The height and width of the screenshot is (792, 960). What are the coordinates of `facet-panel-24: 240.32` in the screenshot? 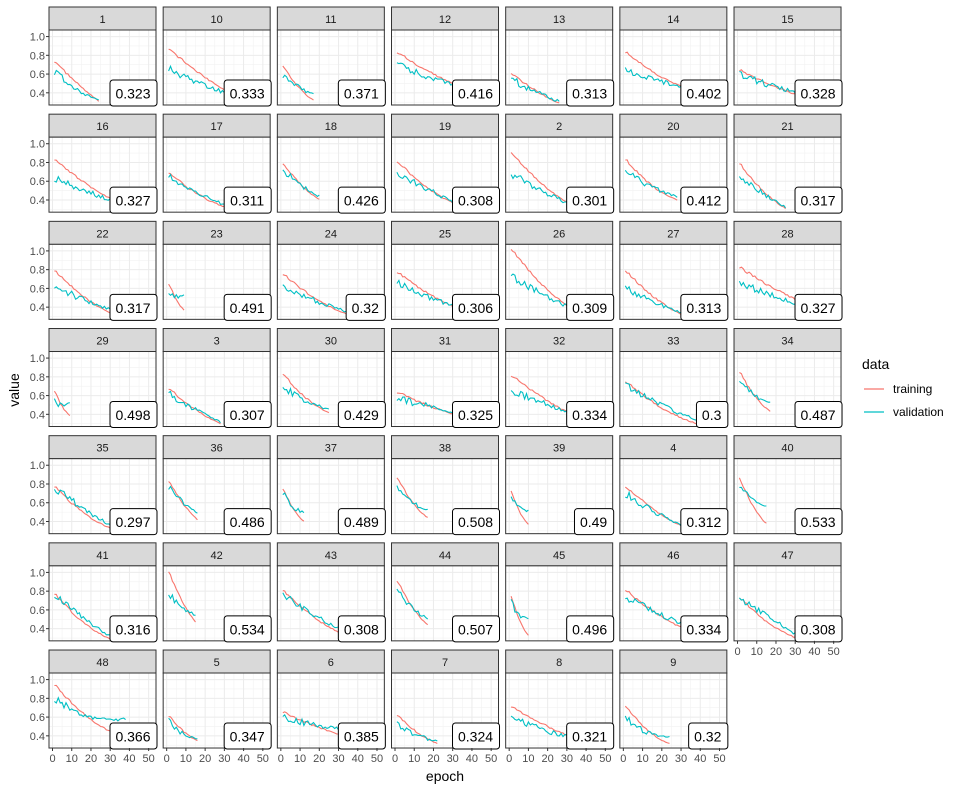 It's located at (331, 270).